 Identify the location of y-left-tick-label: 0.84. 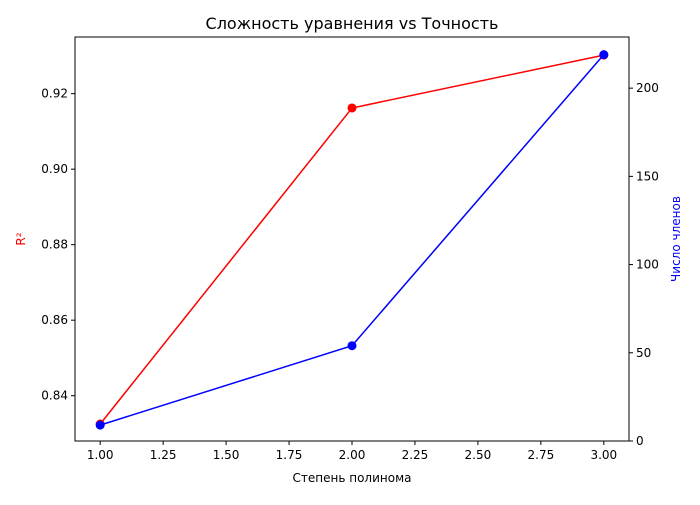
(54, 396).